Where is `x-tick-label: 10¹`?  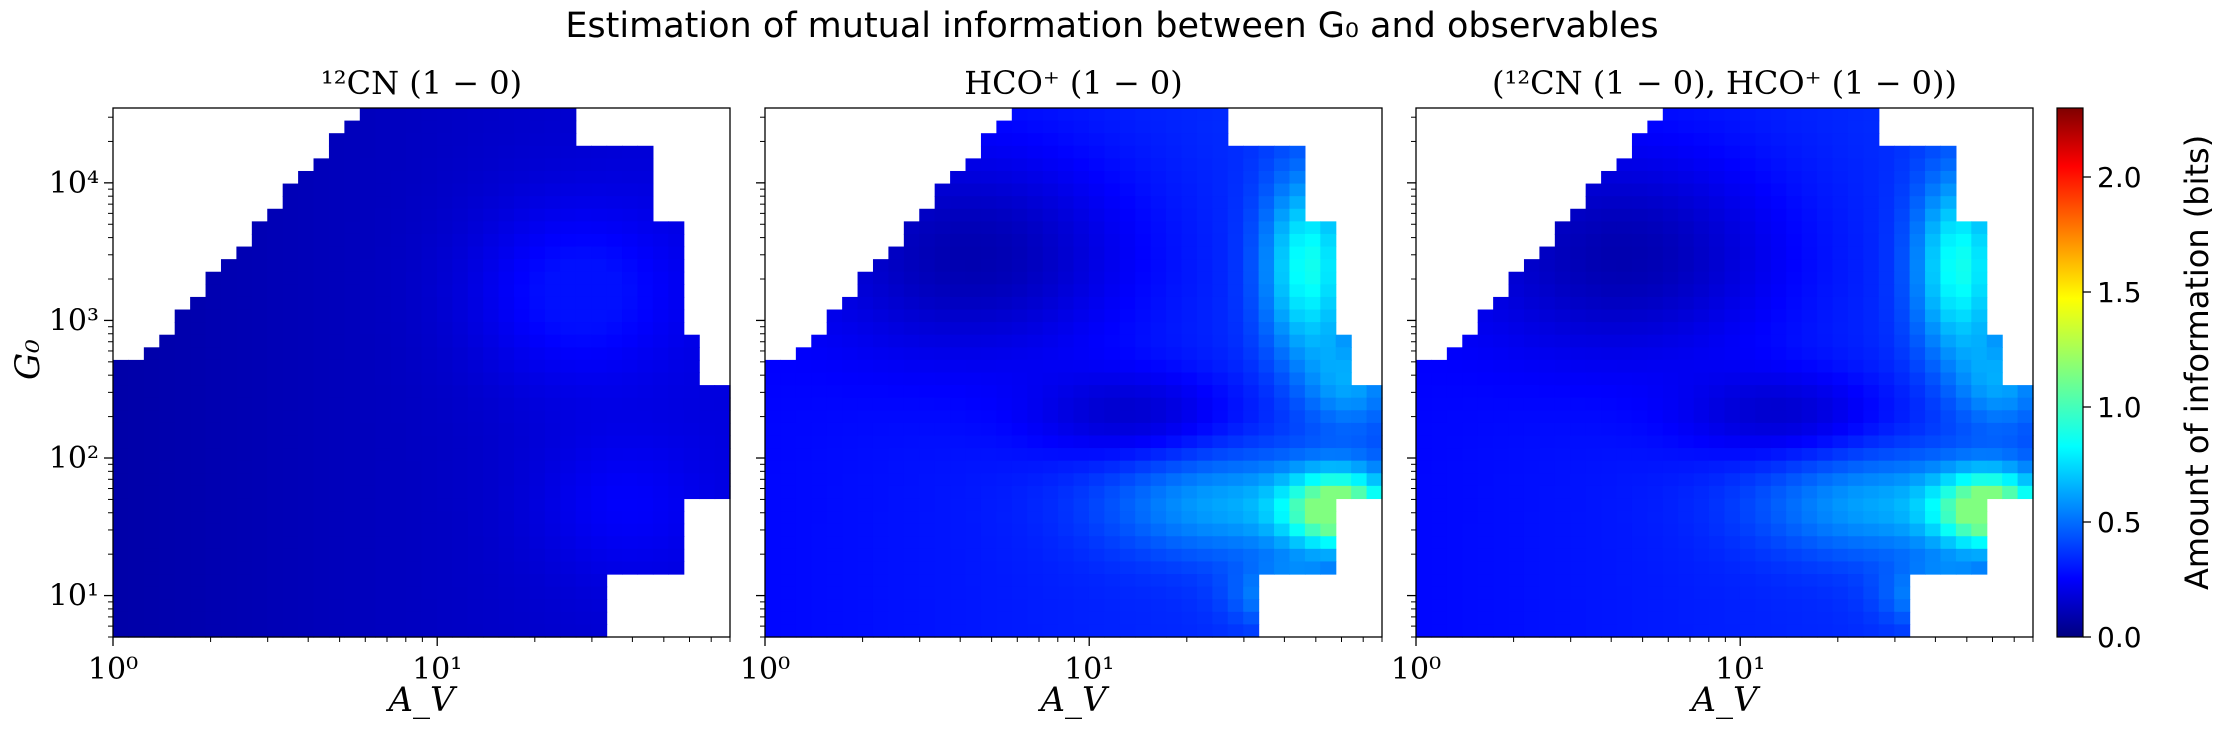 x-tick-label: 10¹ is located at coordinates (1740, 669).